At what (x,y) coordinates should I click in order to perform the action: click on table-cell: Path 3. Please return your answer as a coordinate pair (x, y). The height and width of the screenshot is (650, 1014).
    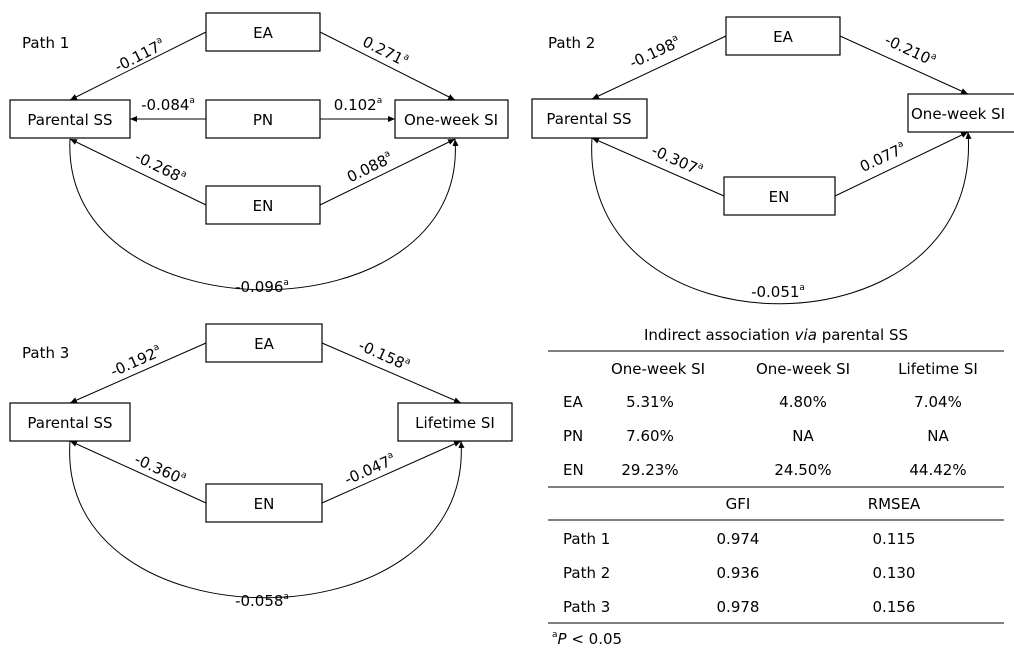
    Looking at the image, I should click on (586, 607).